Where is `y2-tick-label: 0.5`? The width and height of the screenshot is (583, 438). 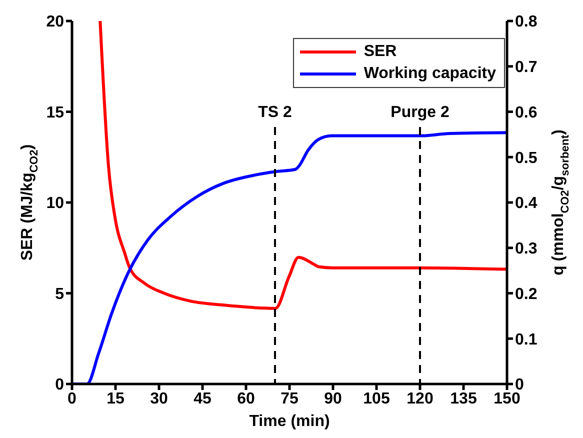 y2-tick-label: 0.5 is located at coordinates (526, 158).